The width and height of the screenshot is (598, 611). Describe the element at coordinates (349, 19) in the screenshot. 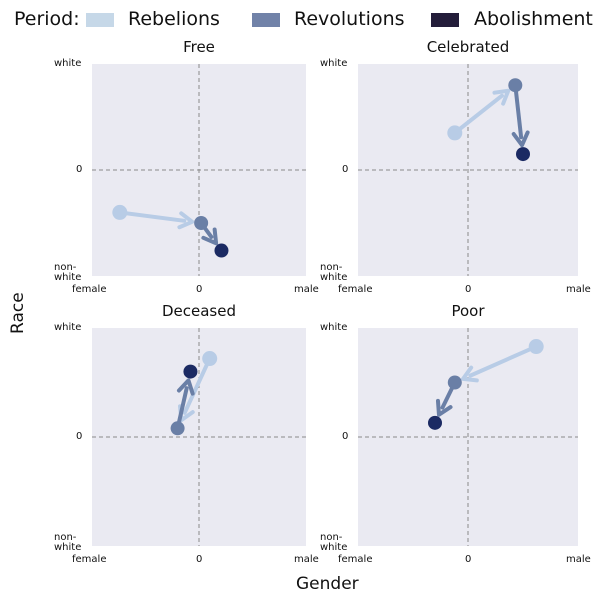

I see `legend-label-revolutions: Revolutions` at that location.